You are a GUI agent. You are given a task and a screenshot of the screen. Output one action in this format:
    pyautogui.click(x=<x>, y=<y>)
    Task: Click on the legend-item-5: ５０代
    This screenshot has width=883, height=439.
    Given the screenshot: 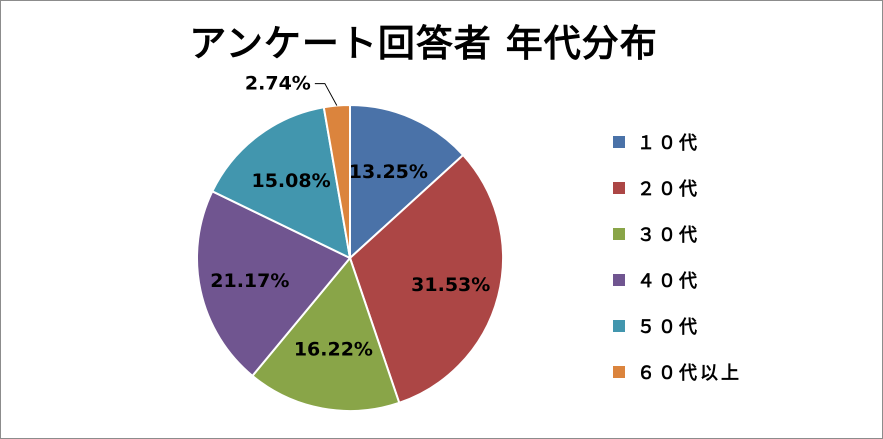 What is the action you would take?
    pyautogui.click(x=677, y=326)
    